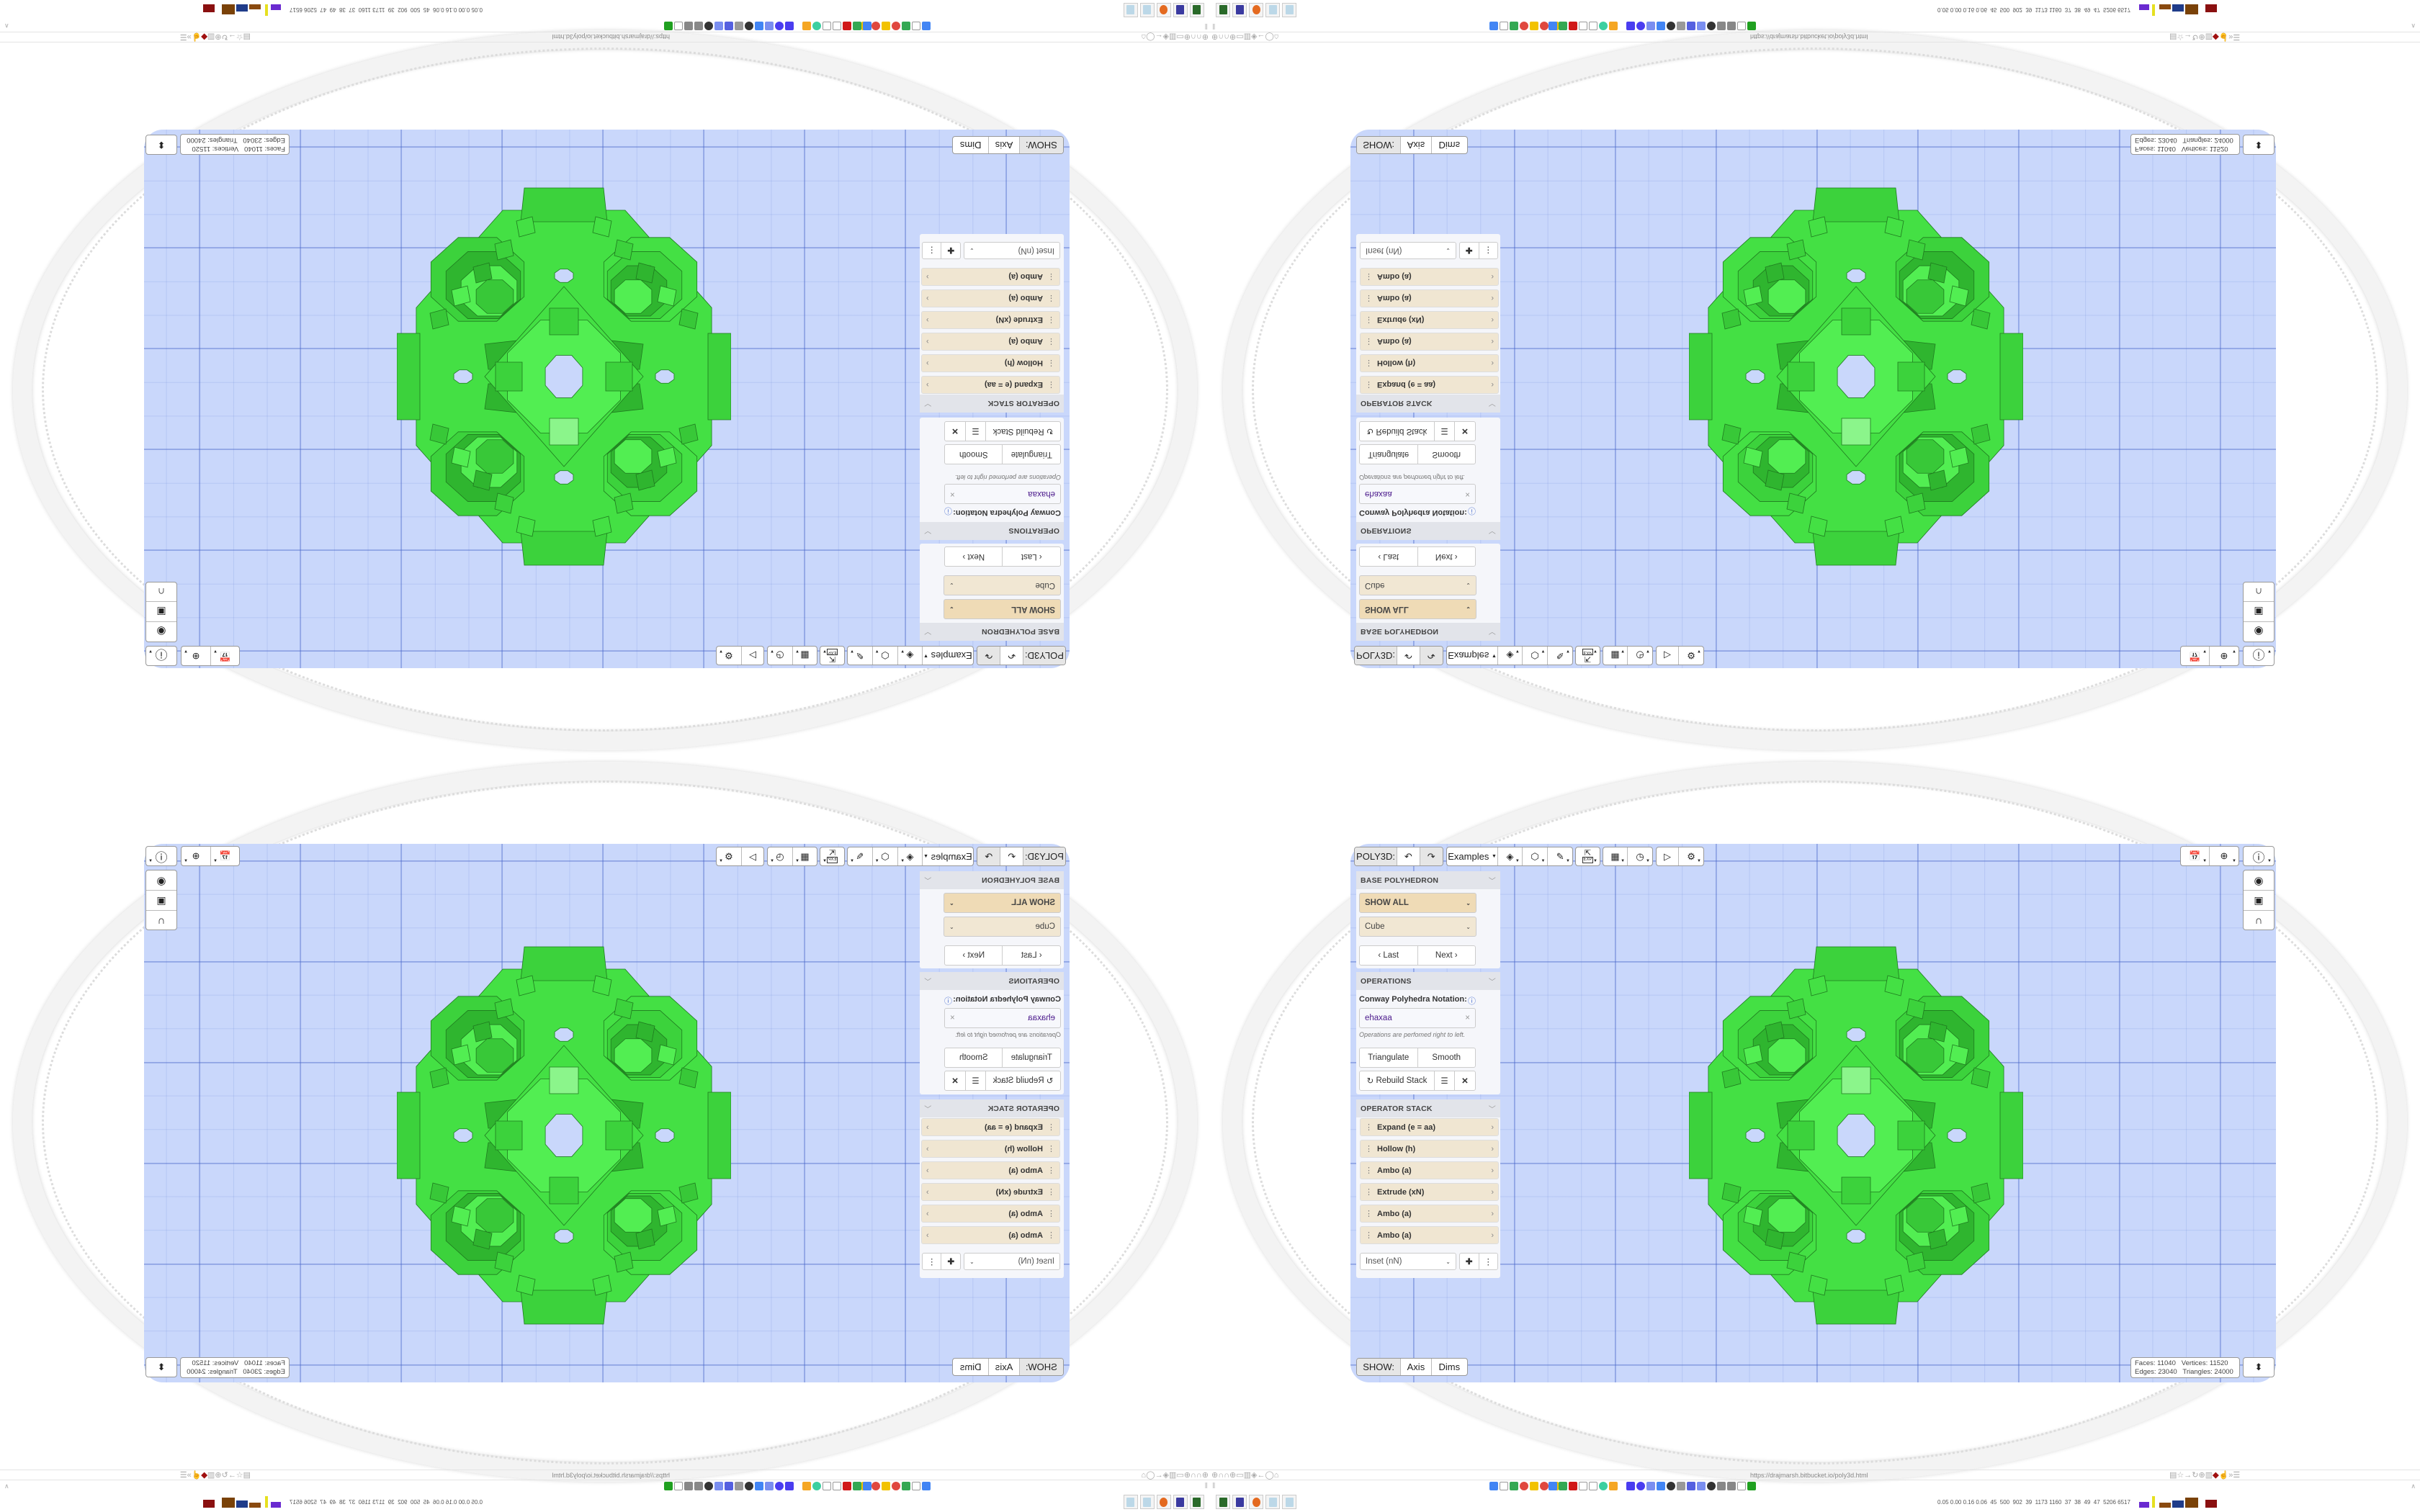 Image resolution: width=2420 pixels, height=1512 pixels. What do you see at coordinates (1536, 856) in the screenshot?
I see `shape-button: ⬡ ▼` at bounding box center [1536, 856].